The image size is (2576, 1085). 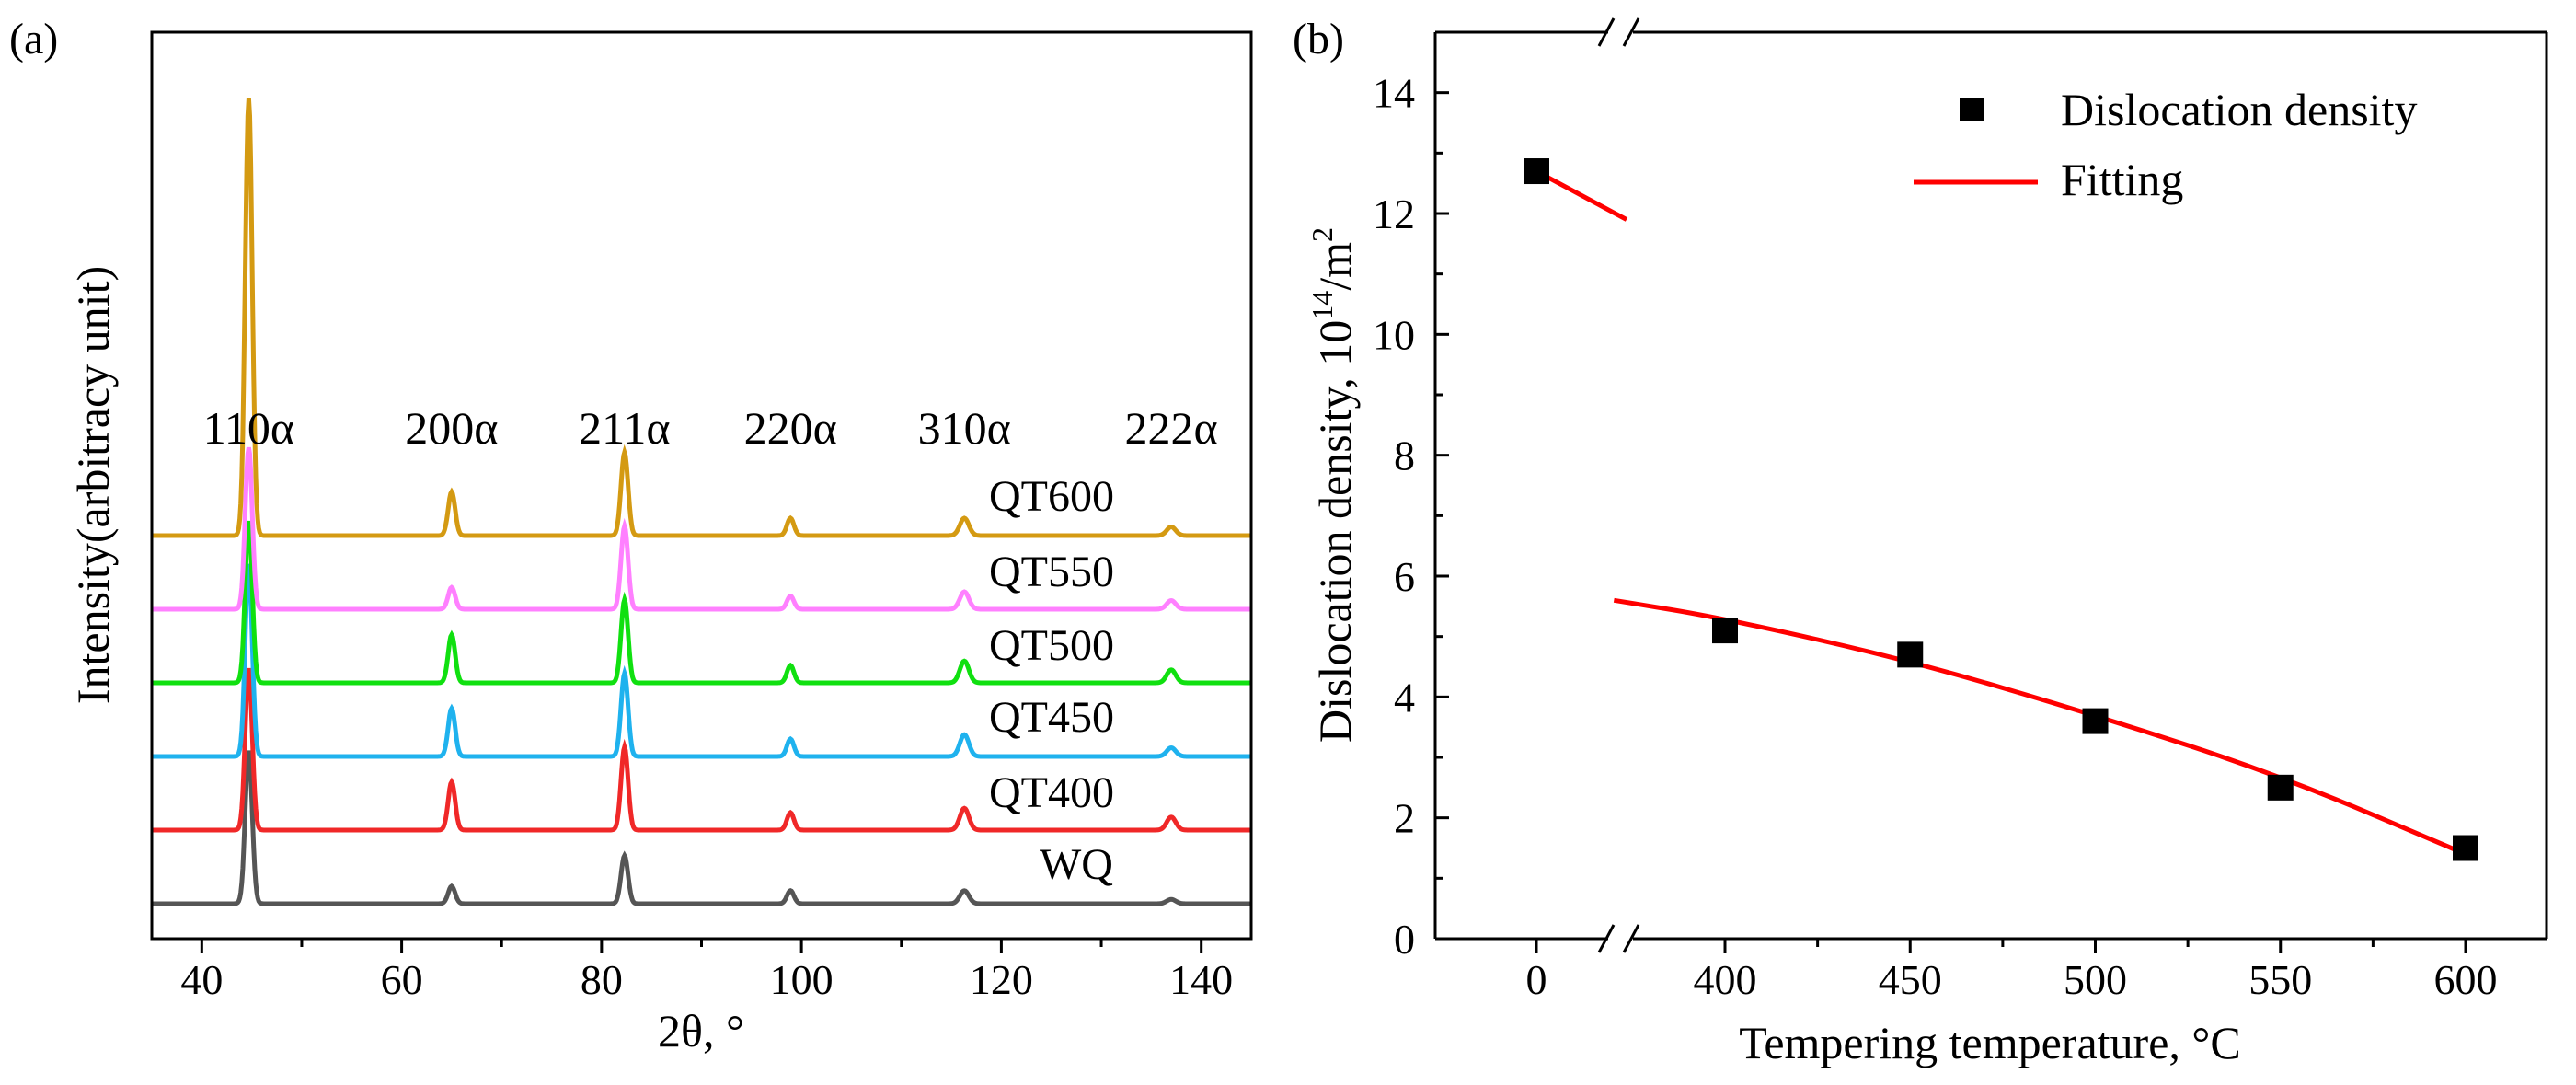 What do you see at coordinates (701, 828) in the screenshot?
I see `trace-wq` at bounding box center [701, 828].